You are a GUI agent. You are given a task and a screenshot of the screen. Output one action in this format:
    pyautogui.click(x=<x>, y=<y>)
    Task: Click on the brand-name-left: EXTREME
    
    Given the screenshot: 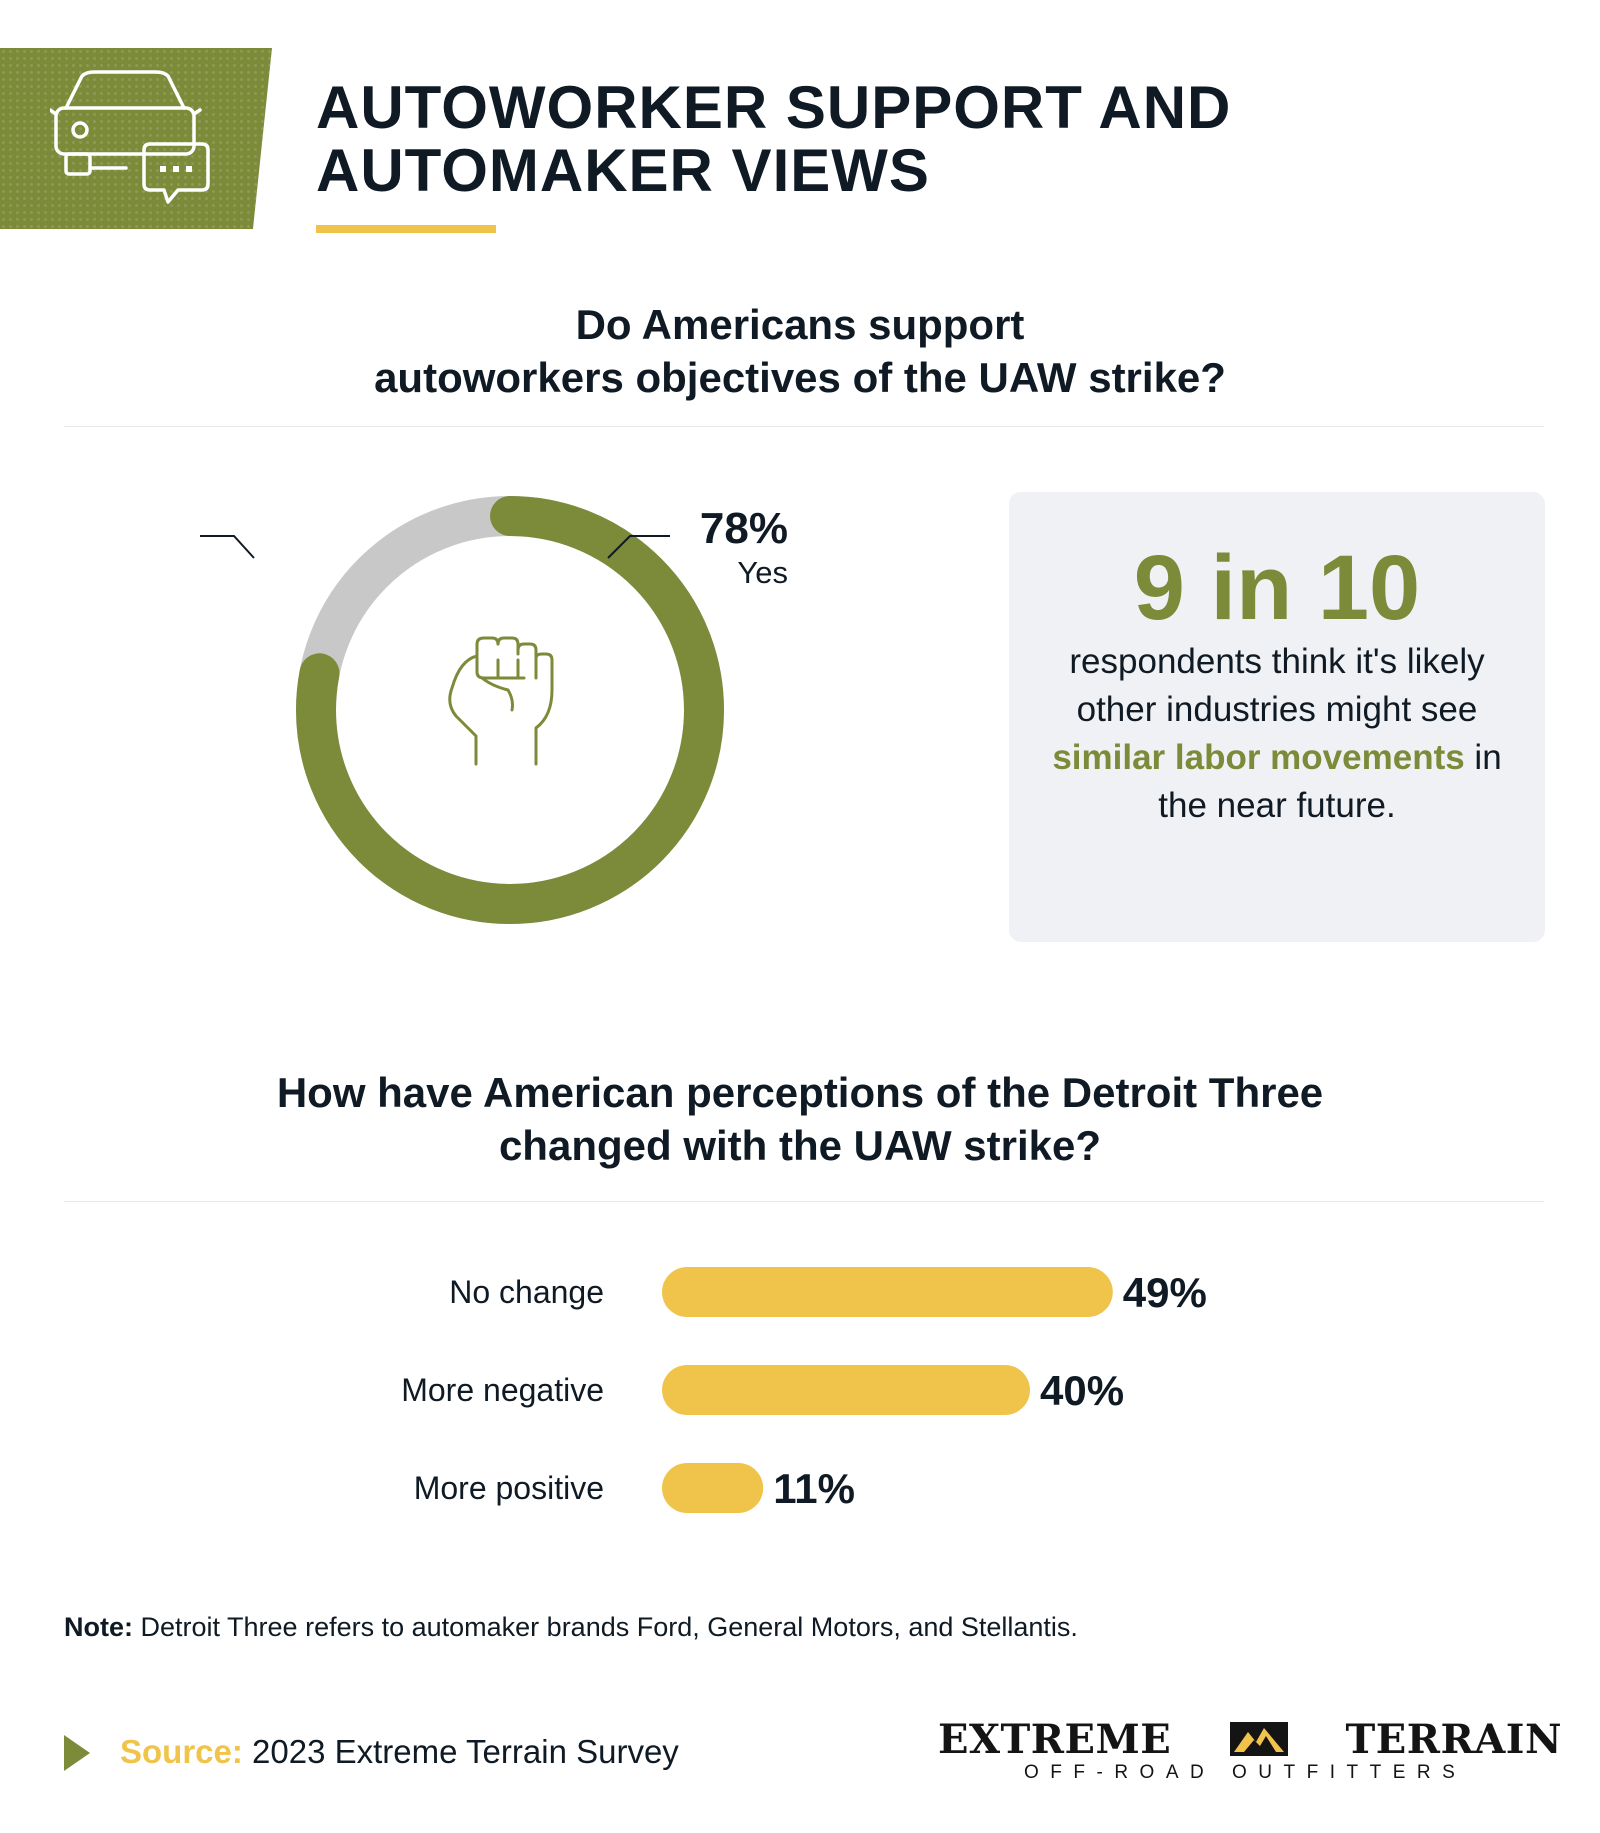 What is the action you would take?
    pyautogui.click(x=1055, y=1739)
    